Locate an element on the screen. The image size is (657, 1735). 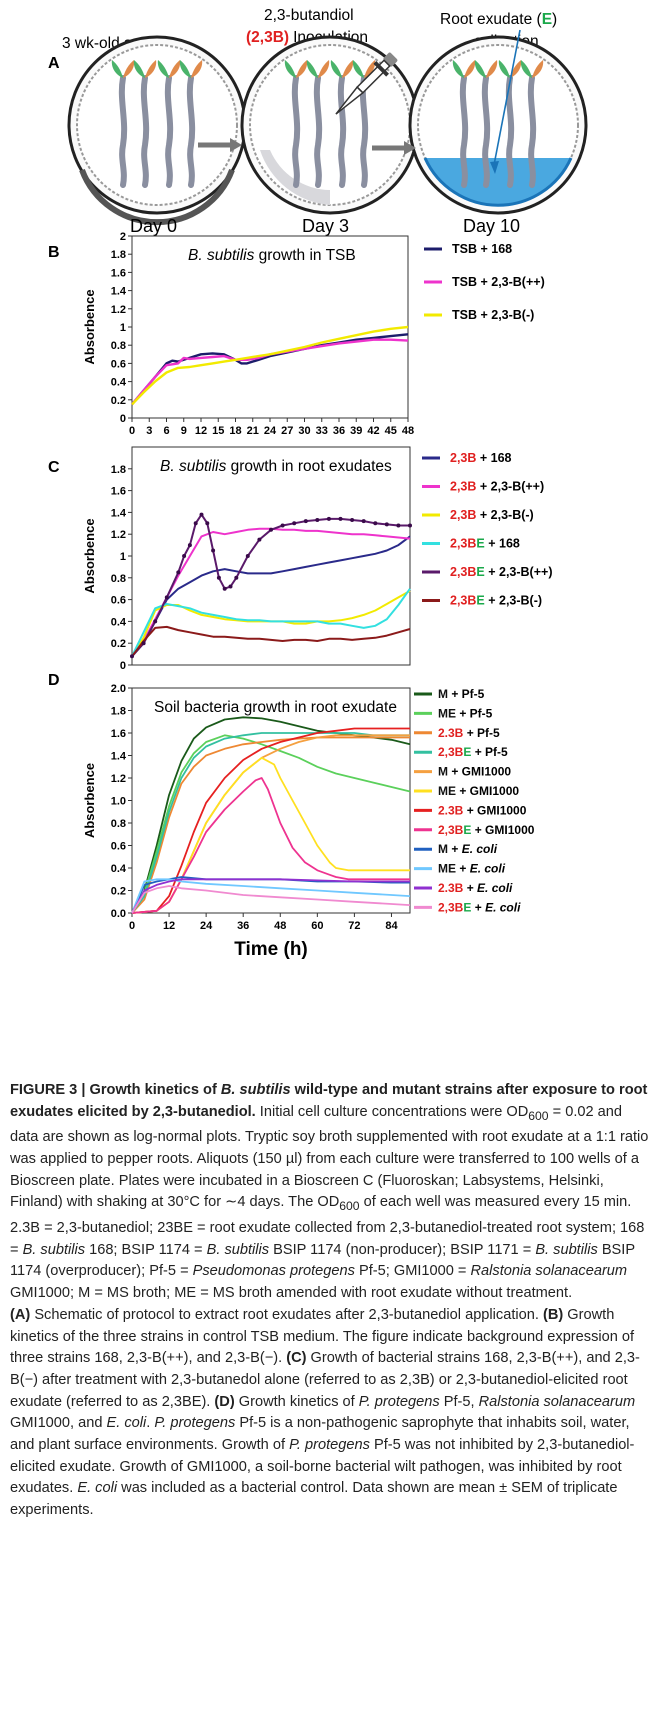
legend-label: ME + GMI1000 is located at coordinates (478, 791).